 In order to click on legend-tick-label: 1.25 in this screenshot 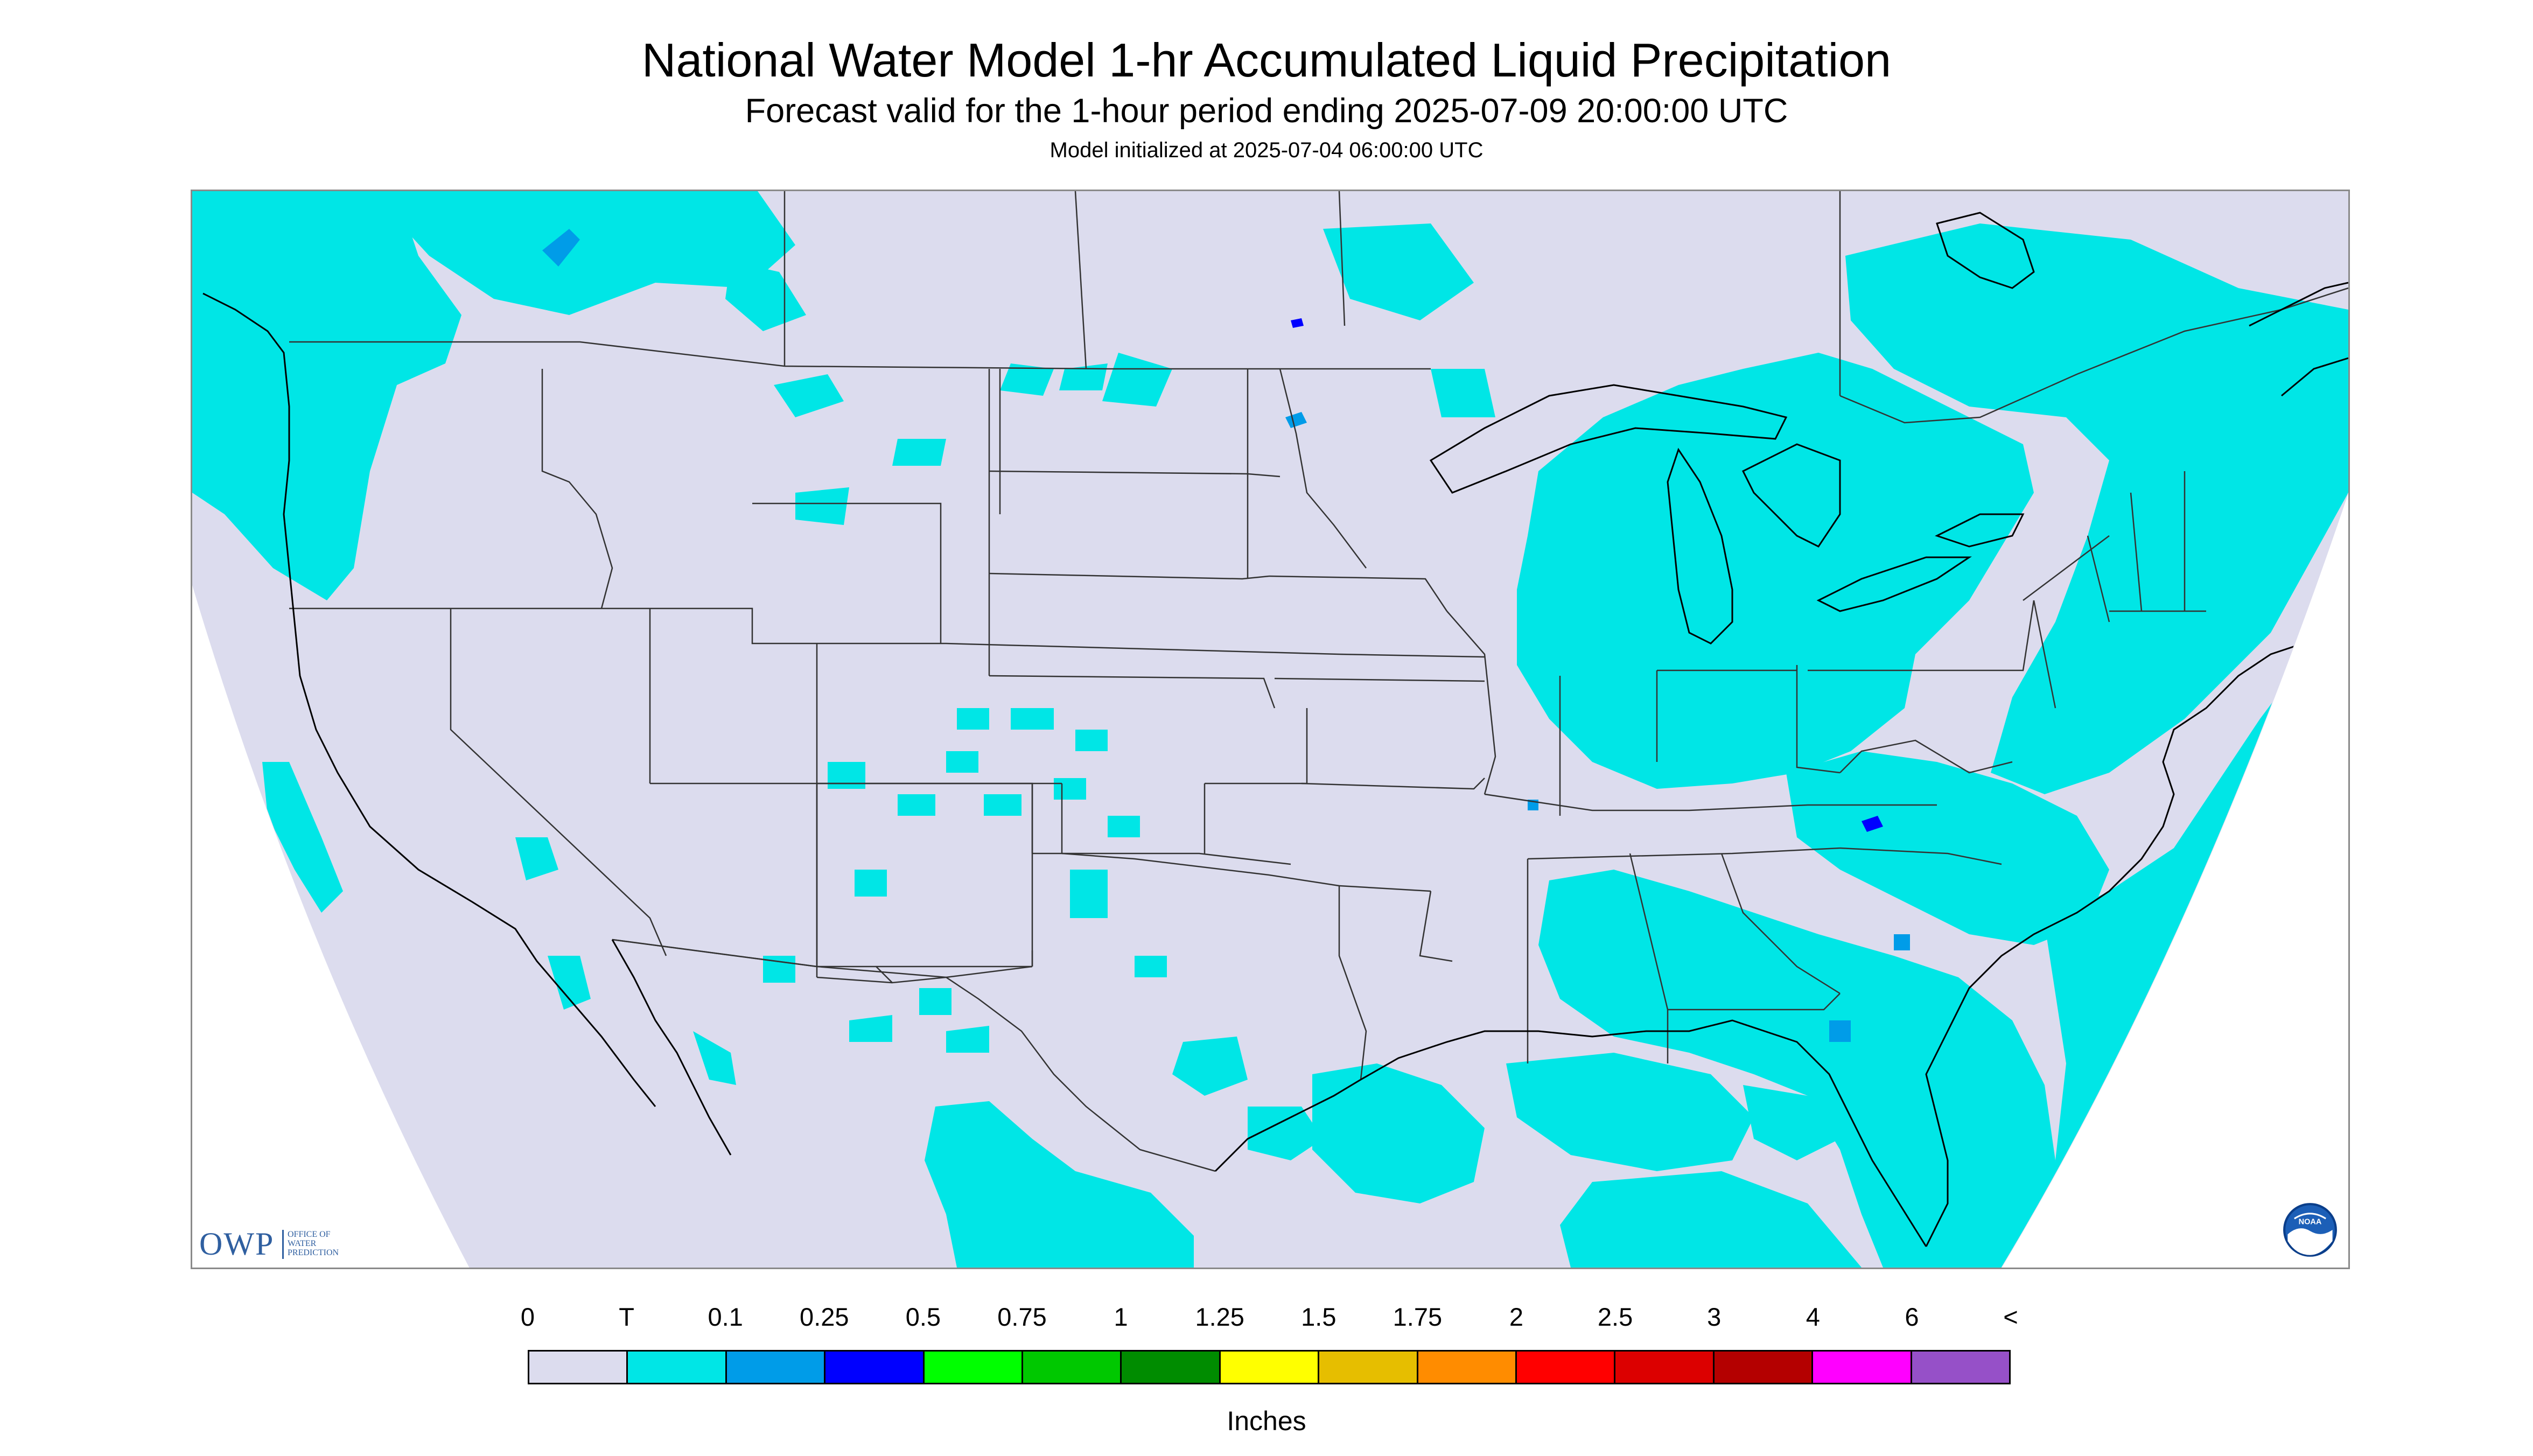, I will do `click(1219, 1317)`.